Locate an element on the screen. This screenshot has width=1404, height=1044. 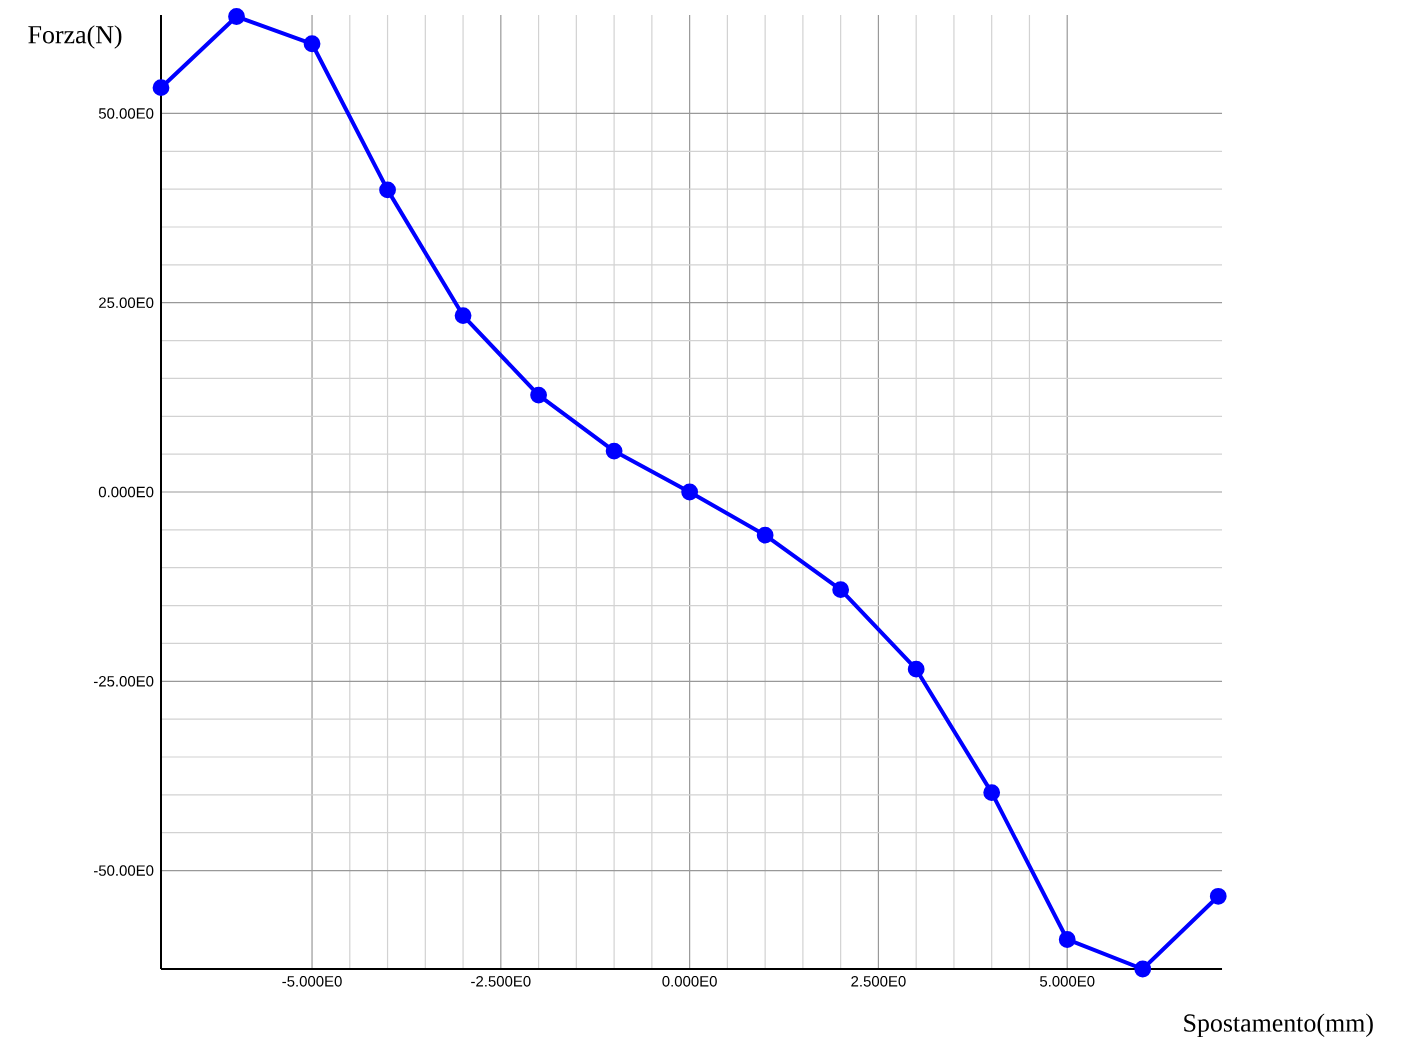
y-axis-title: Forza(N) is located at coordinates (75, 37).